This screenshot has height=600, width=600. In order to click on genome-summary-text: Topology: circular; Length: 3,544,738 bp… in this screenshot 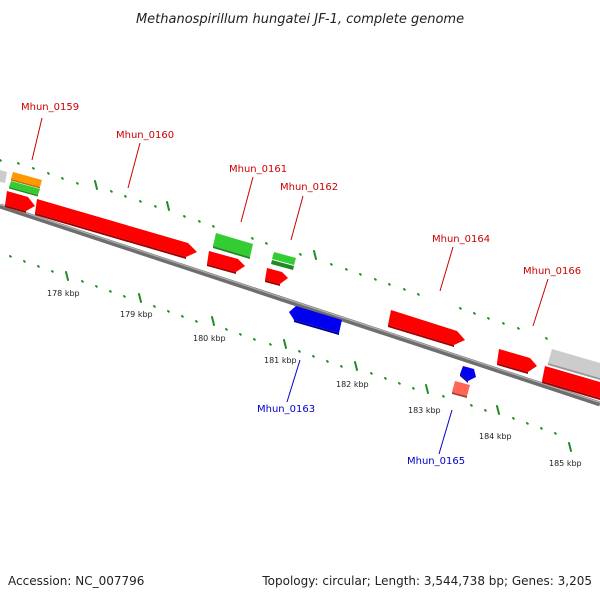, I will do `click(427, 581)`.